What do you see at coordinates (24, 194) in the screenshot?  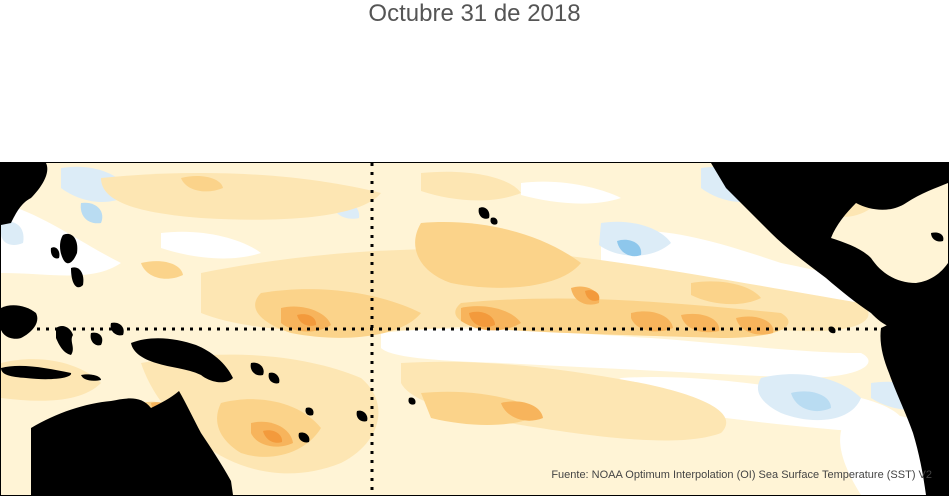 I see `land-asia` at bounding box center [24, 194].